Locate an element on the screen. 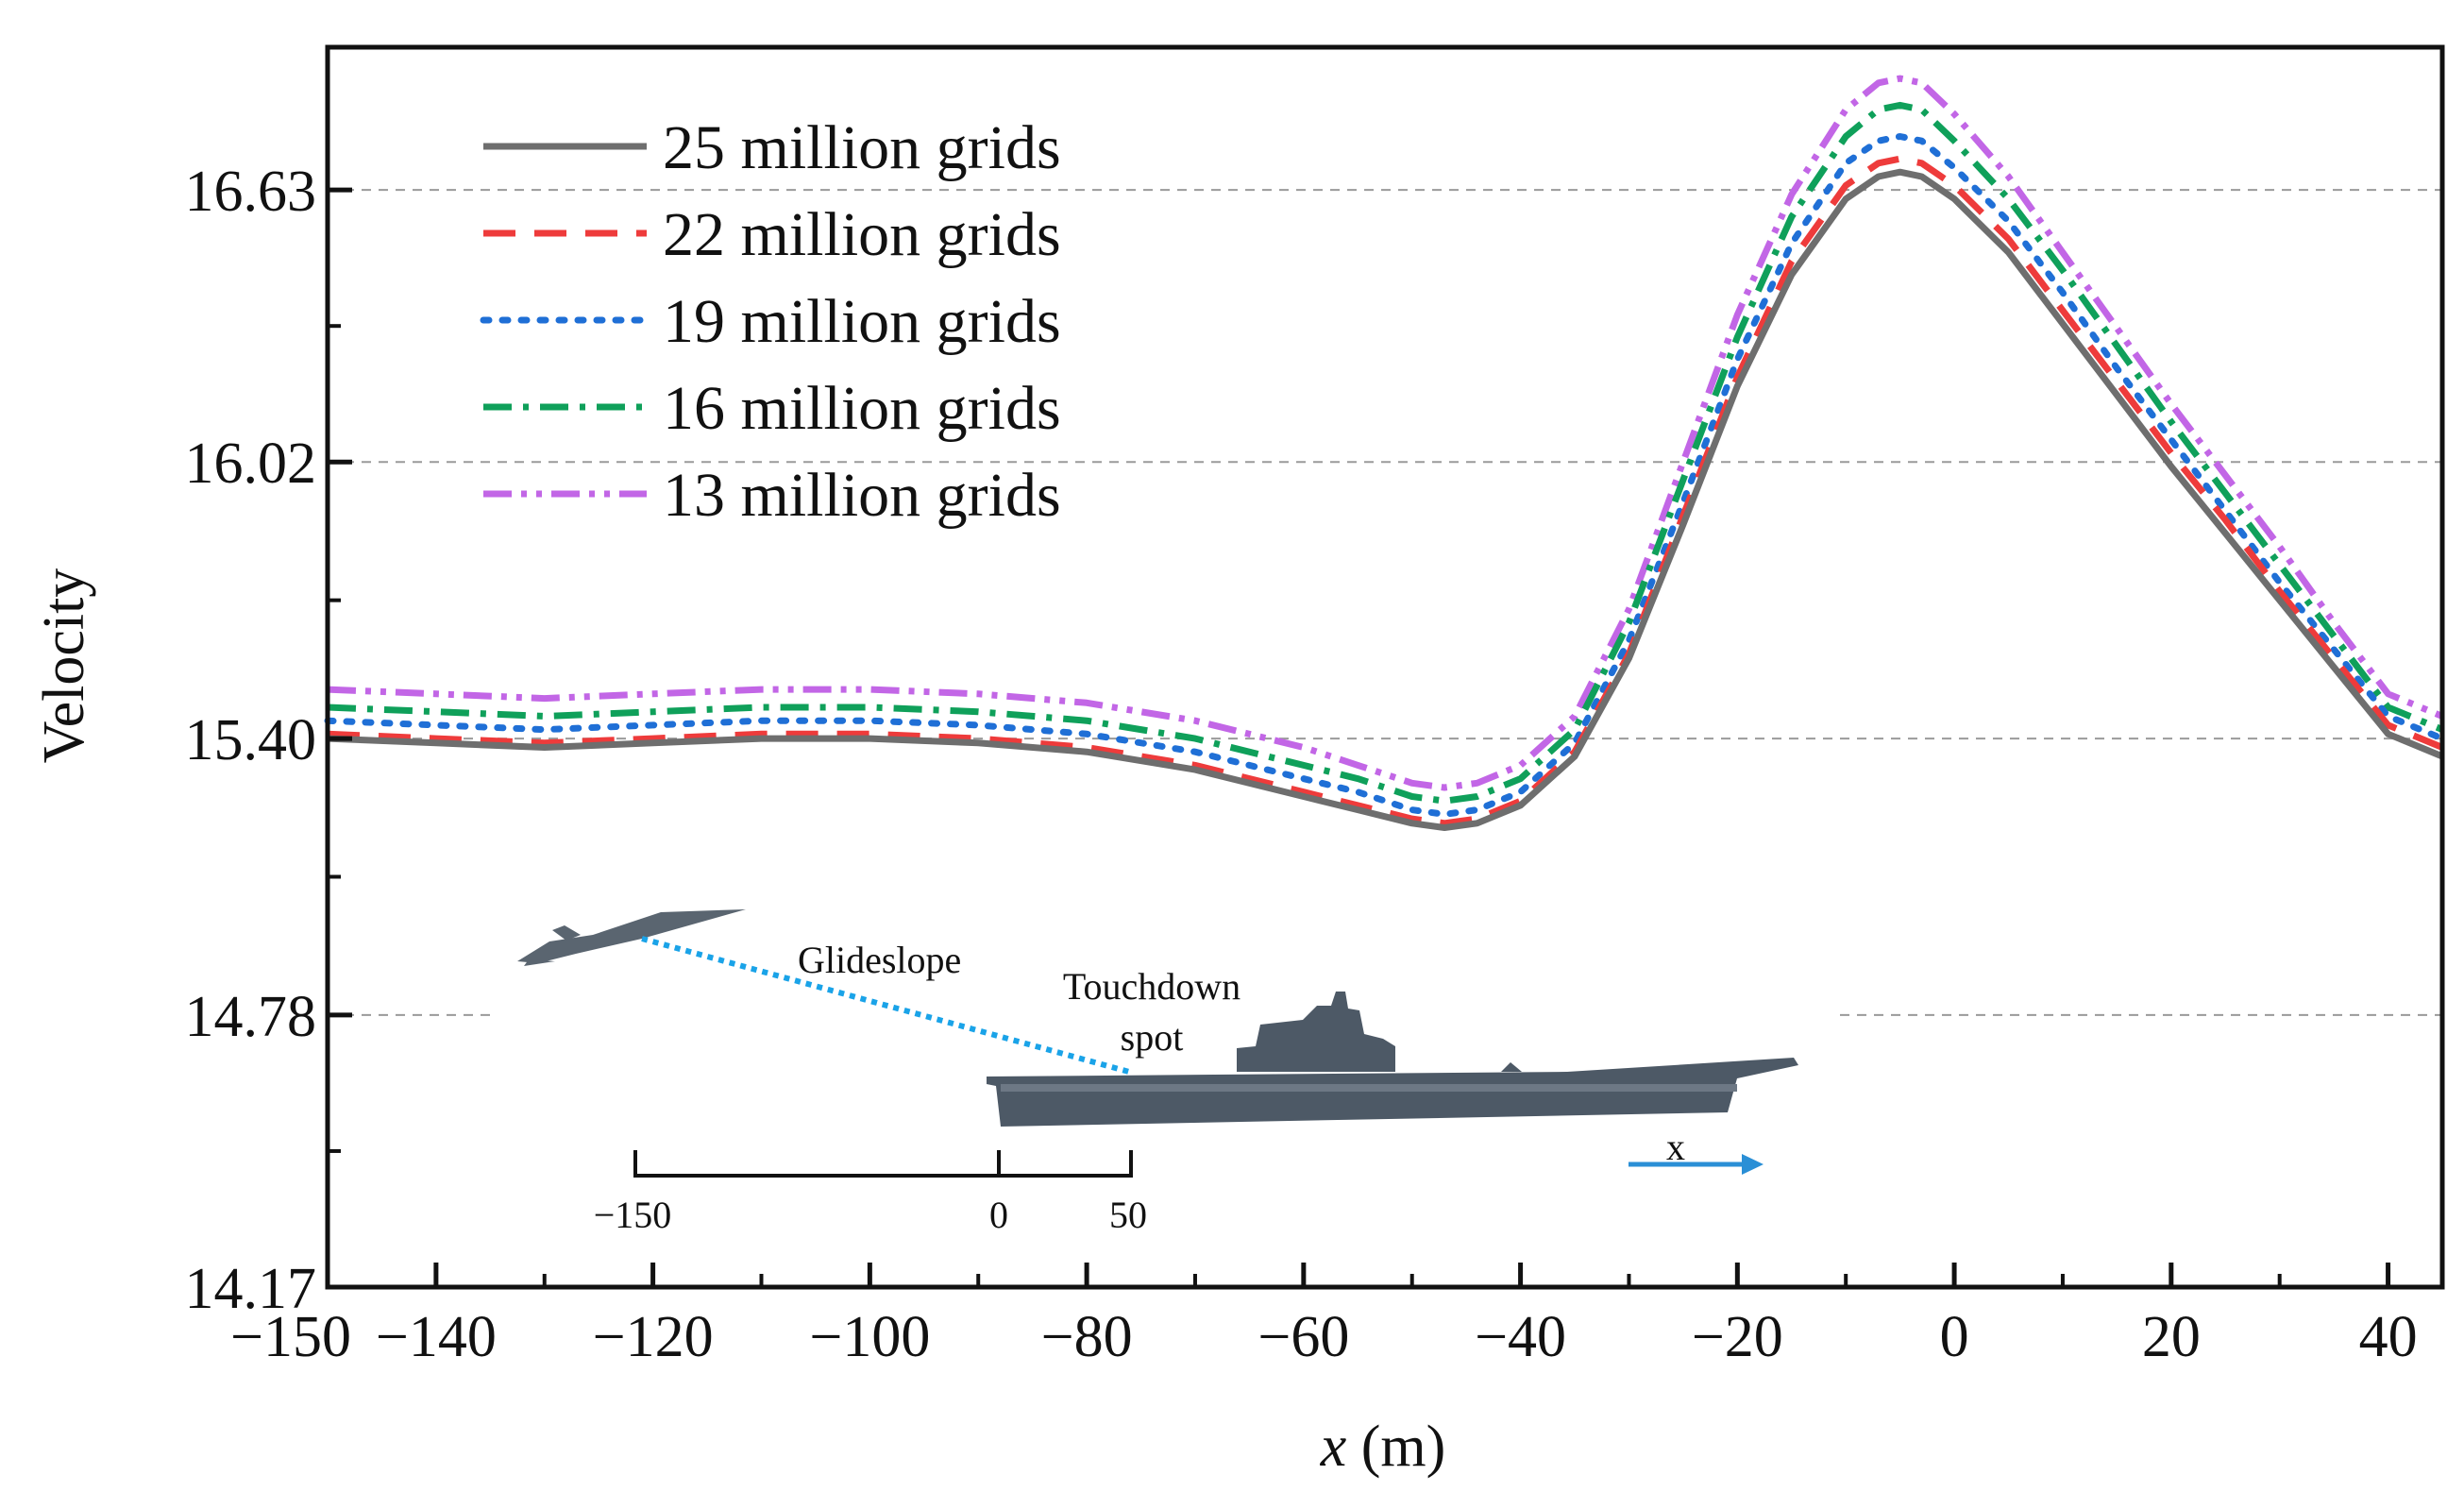  x-tick-label: −120 is located at coordinates (653, 1337).